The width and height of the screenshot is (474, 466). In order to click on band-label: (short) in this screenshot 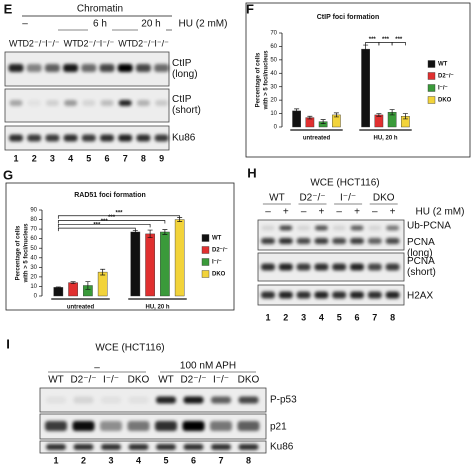, I will do `click(421, 272)`.